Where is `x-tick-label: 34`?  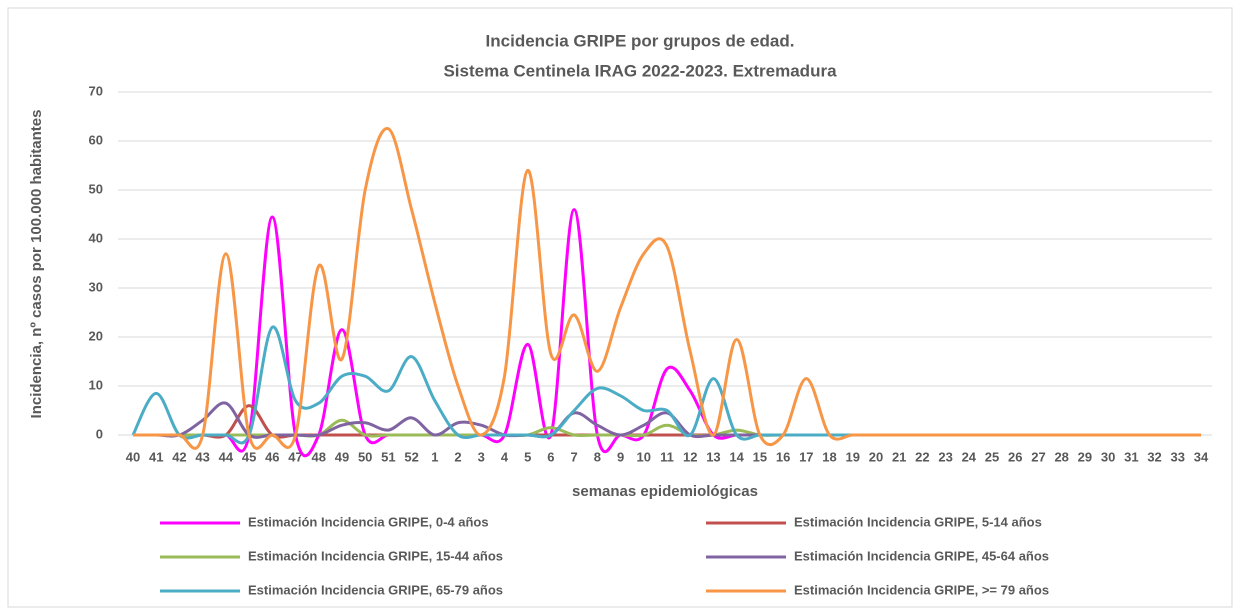 x-tick-label: 34 is located at coordinates (1201, 456).